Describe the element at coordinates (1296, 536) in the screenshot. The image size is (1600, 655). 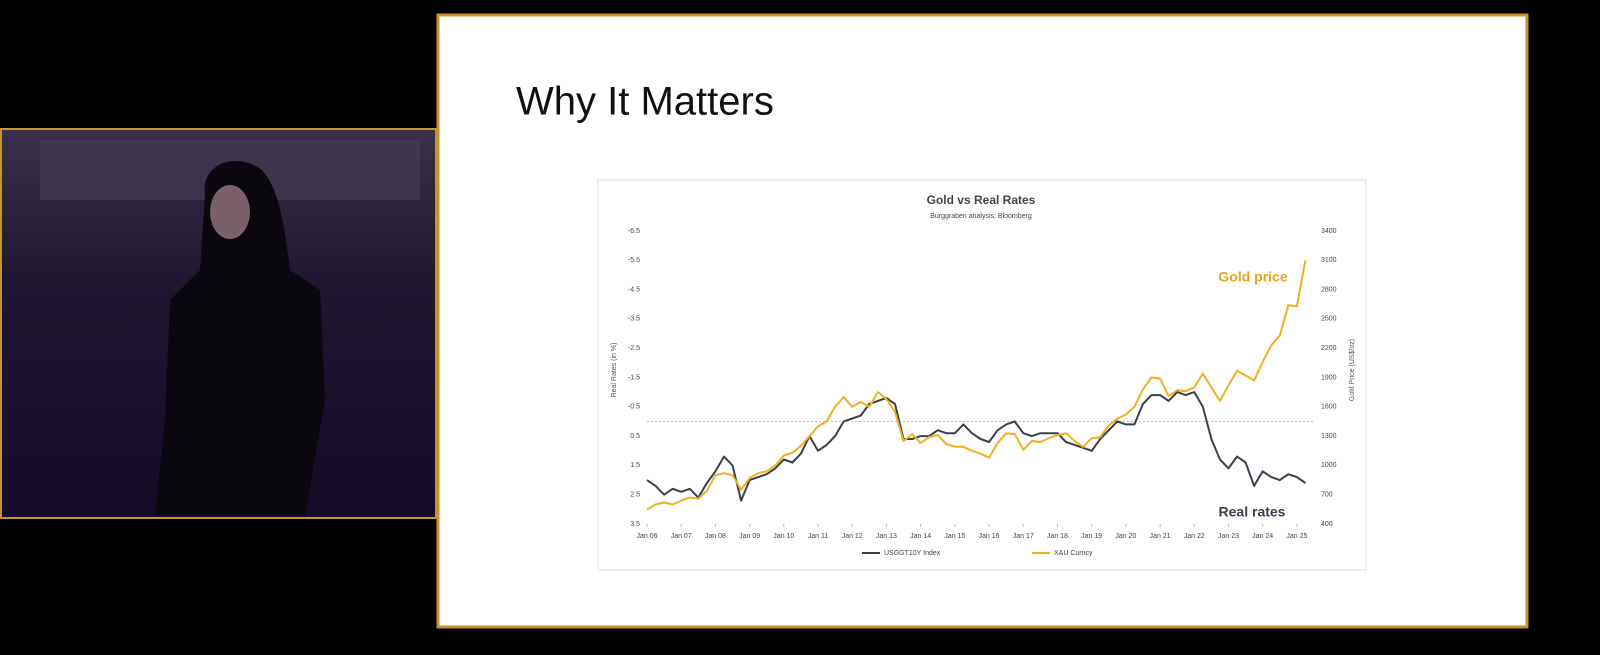
I see `x-tick-label: Jan 25` at that location.